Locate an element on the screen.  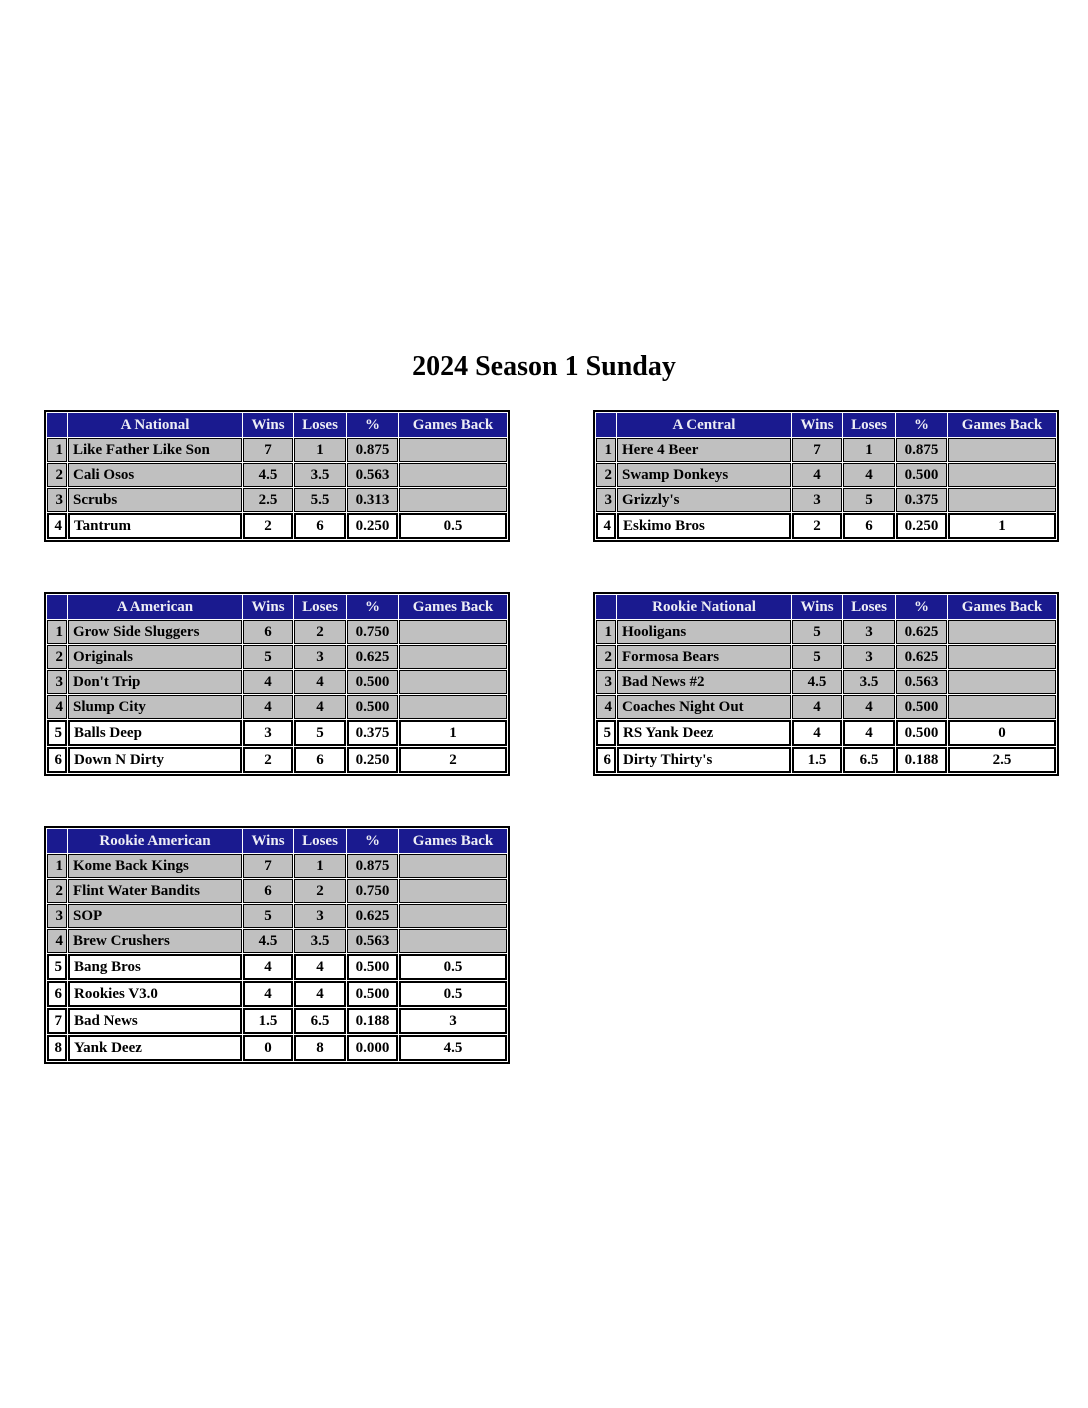
rank-cell: 1 is located at coordinates (57, 866).